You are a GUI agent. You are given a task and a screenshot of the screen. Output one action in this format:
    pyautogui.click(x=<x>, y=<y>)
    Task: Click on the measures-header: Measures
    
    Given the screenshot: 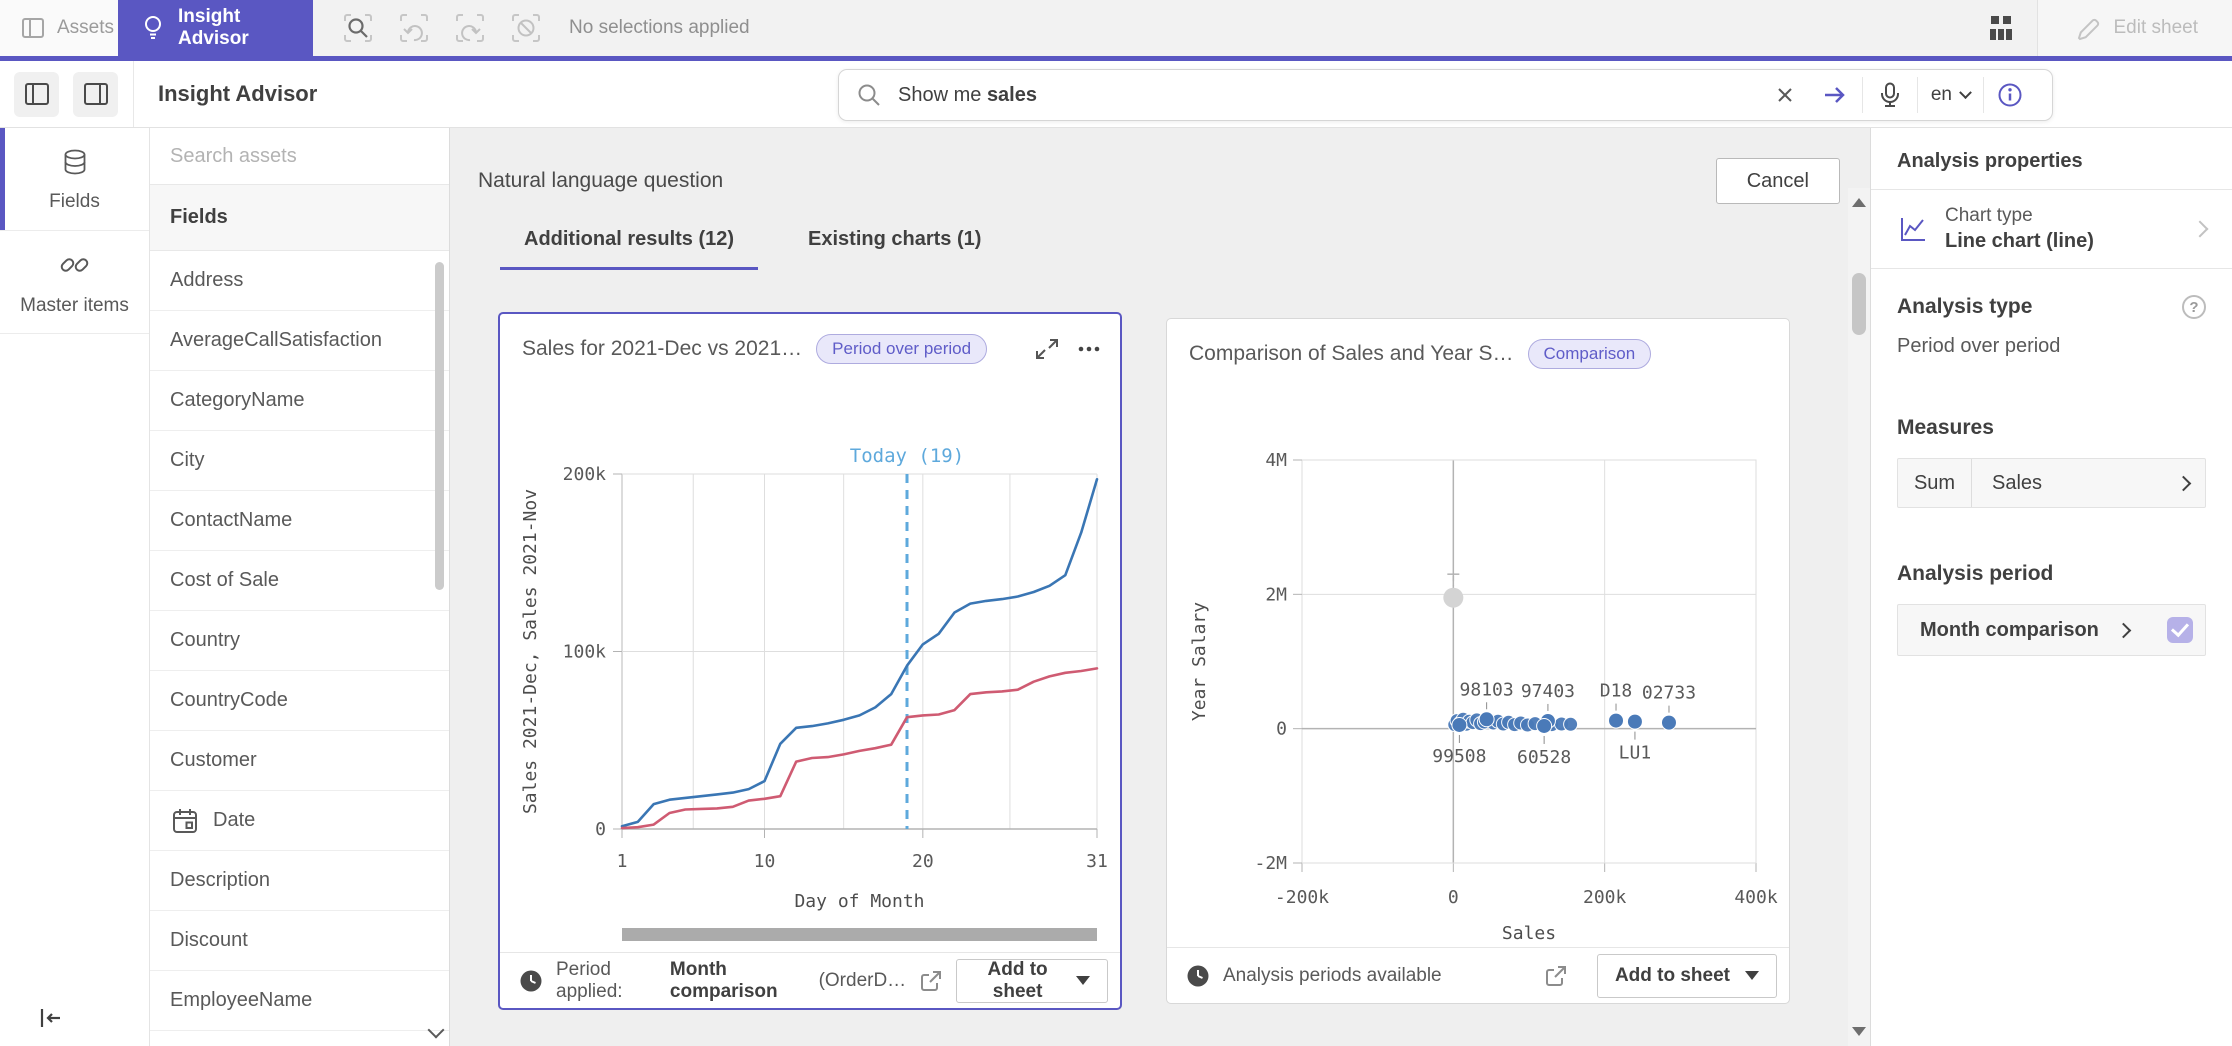 What is the action you would take?
    pyautogui.click(x=1945, y=427)
    